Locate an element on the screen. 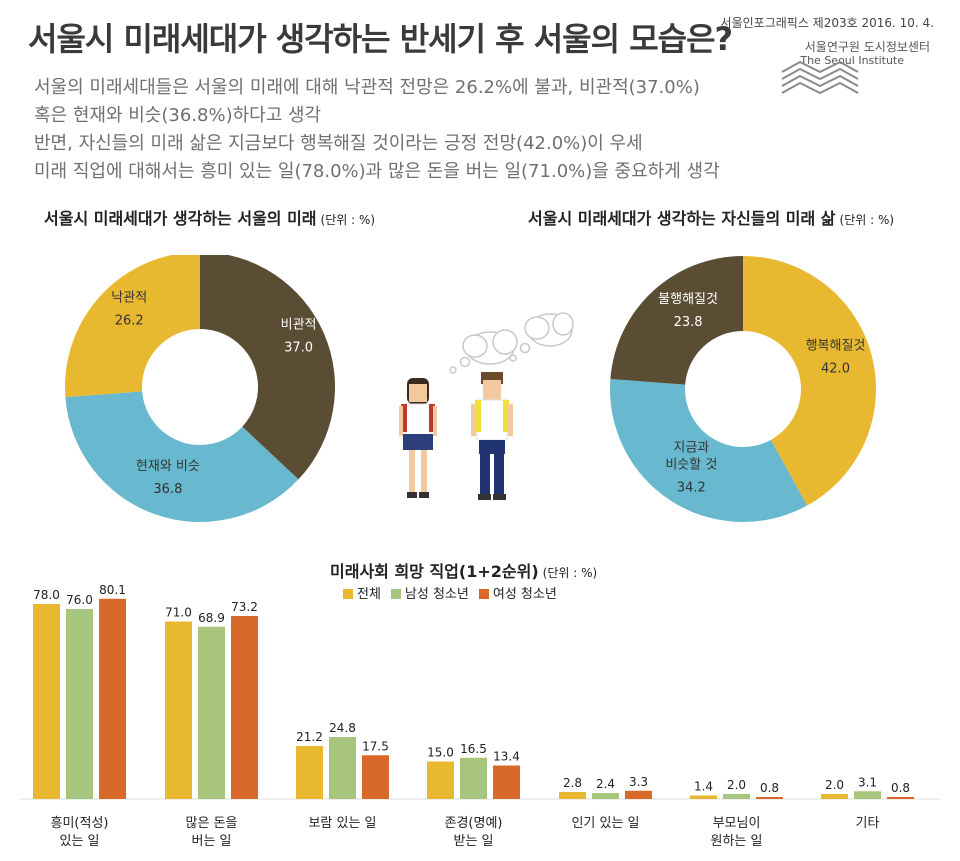 This screenshot has height=861, width=960. legend-item: 여성 청소년 is located at coordinates (517, 594).